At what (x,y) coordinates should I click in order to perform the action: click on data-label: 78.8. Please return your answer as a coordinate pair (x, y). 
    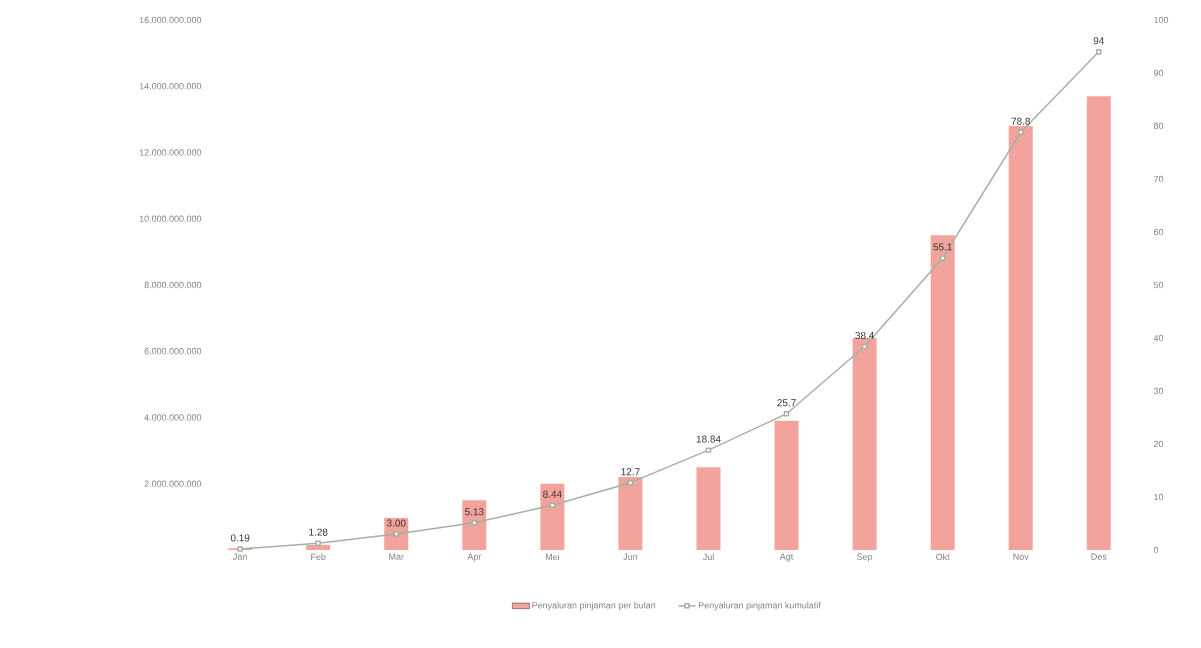
    Looking at the image, I should click on (1020, 121).